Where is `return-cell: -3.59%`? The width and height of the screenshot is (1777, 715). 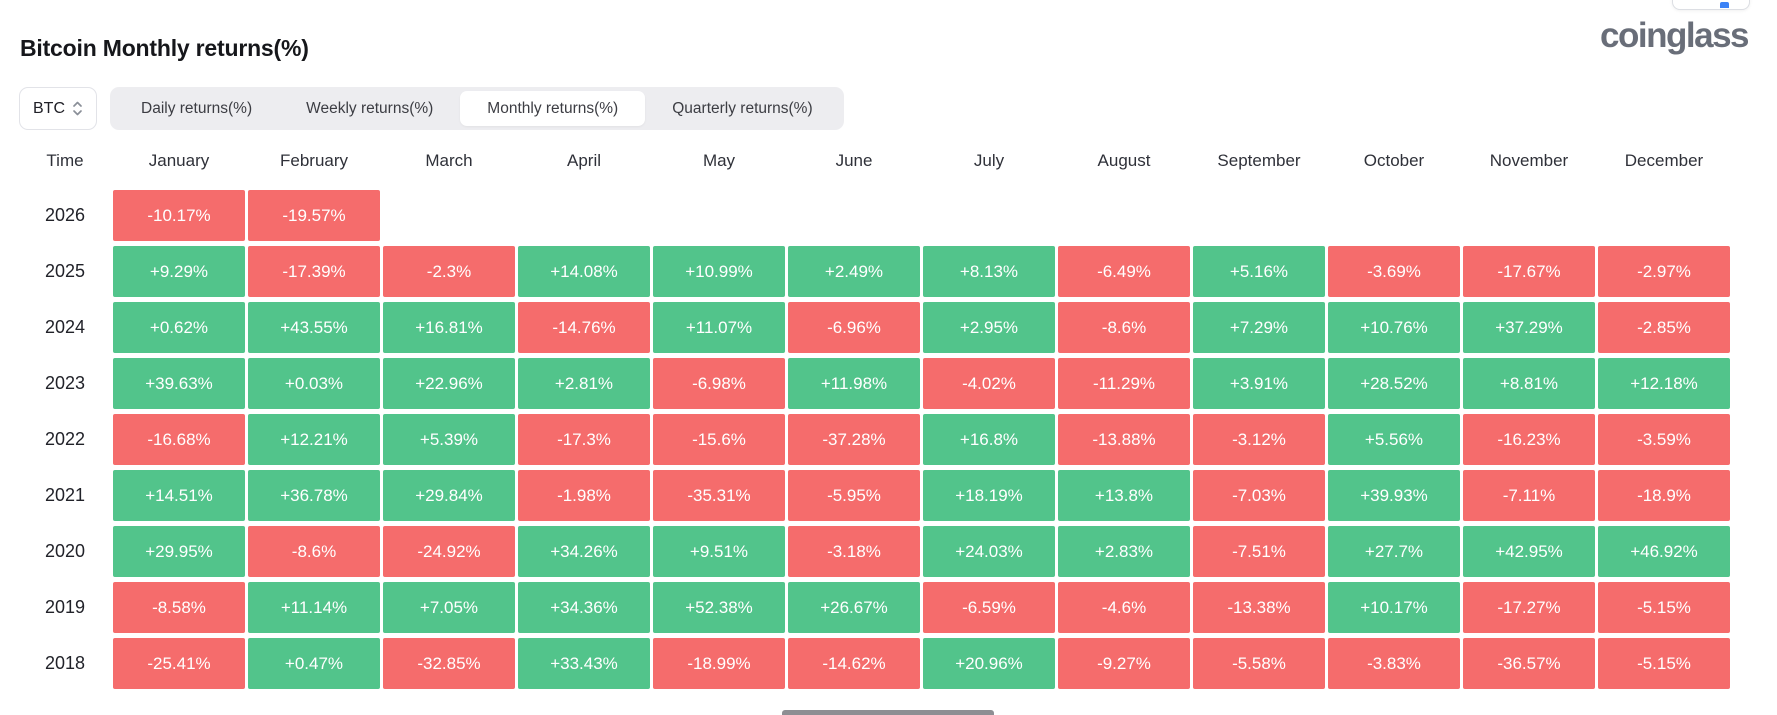 return-cell: -3.59% is located at coordinates (1664, 439).